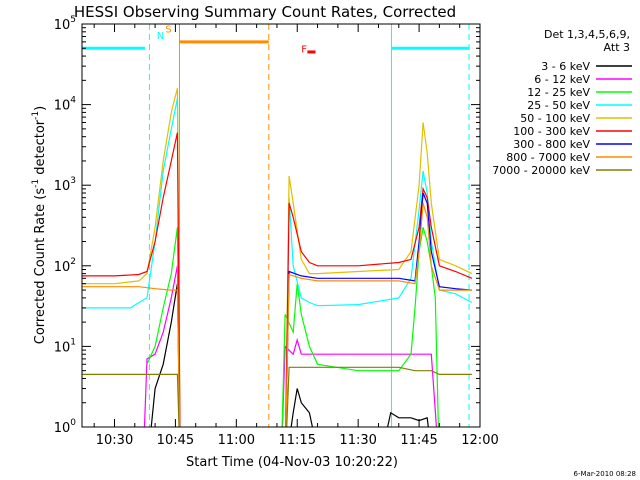 Image resolution: width=640 pixels, height=480 pixels. What do you see at coordinates (40, 149) in the screenshot?
I see `y-label-mid: detector` at bounding box center [40, 149].